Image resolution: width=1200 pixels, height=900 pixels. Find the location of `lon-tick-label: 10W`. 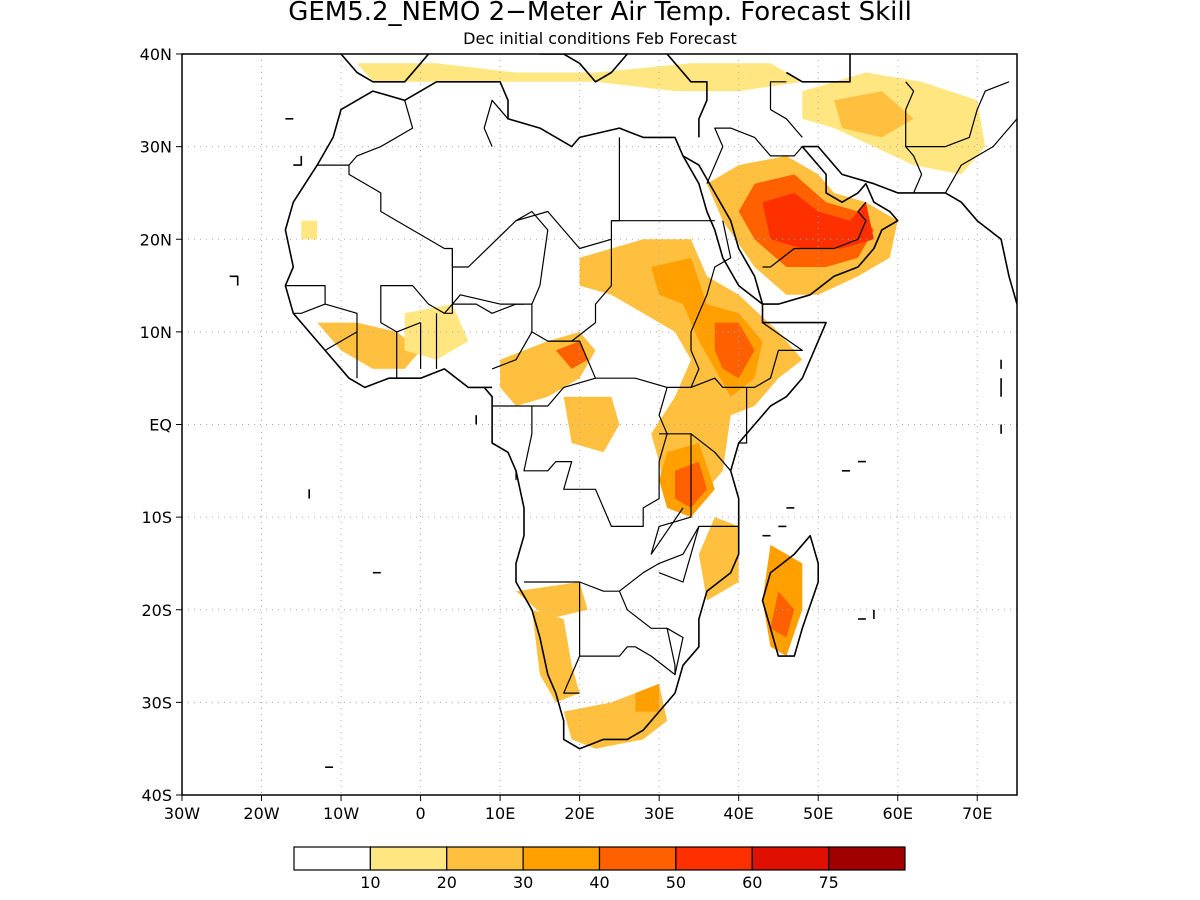

lon-tick-label: 10W is located at coordinates (341, 813).